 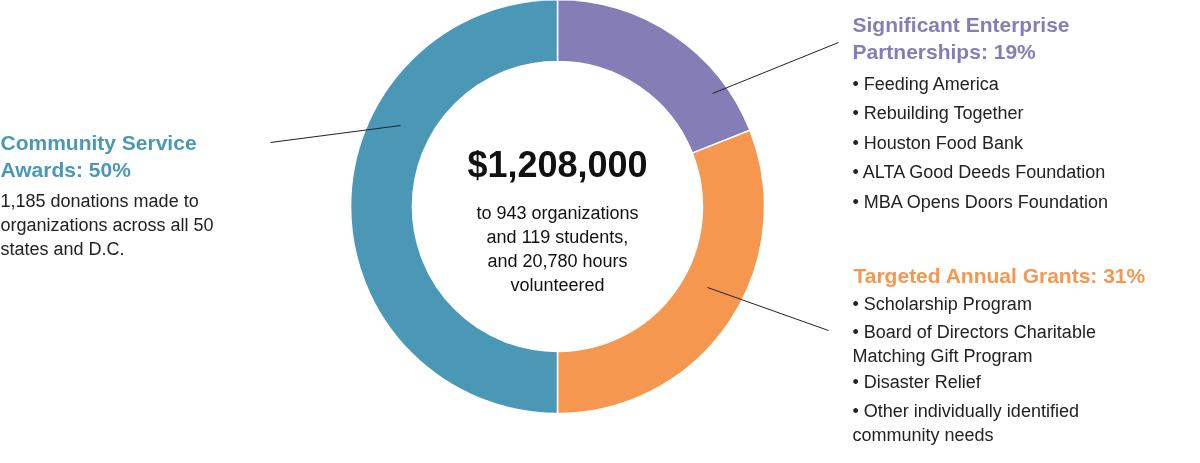 I want to click on slice-label: Targeted Annual Grants: 31%, so click(x=999, y=275).